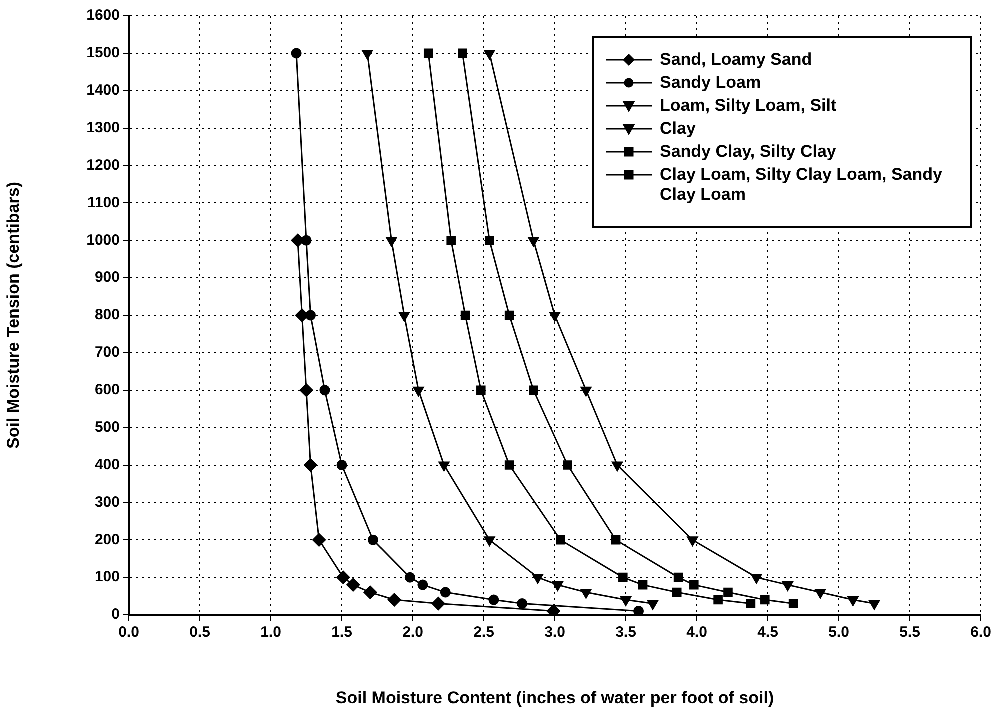  Describe the element at coordinates (129, 633) in the screenshot. I see `x-tick-label: 0.0` at that location.